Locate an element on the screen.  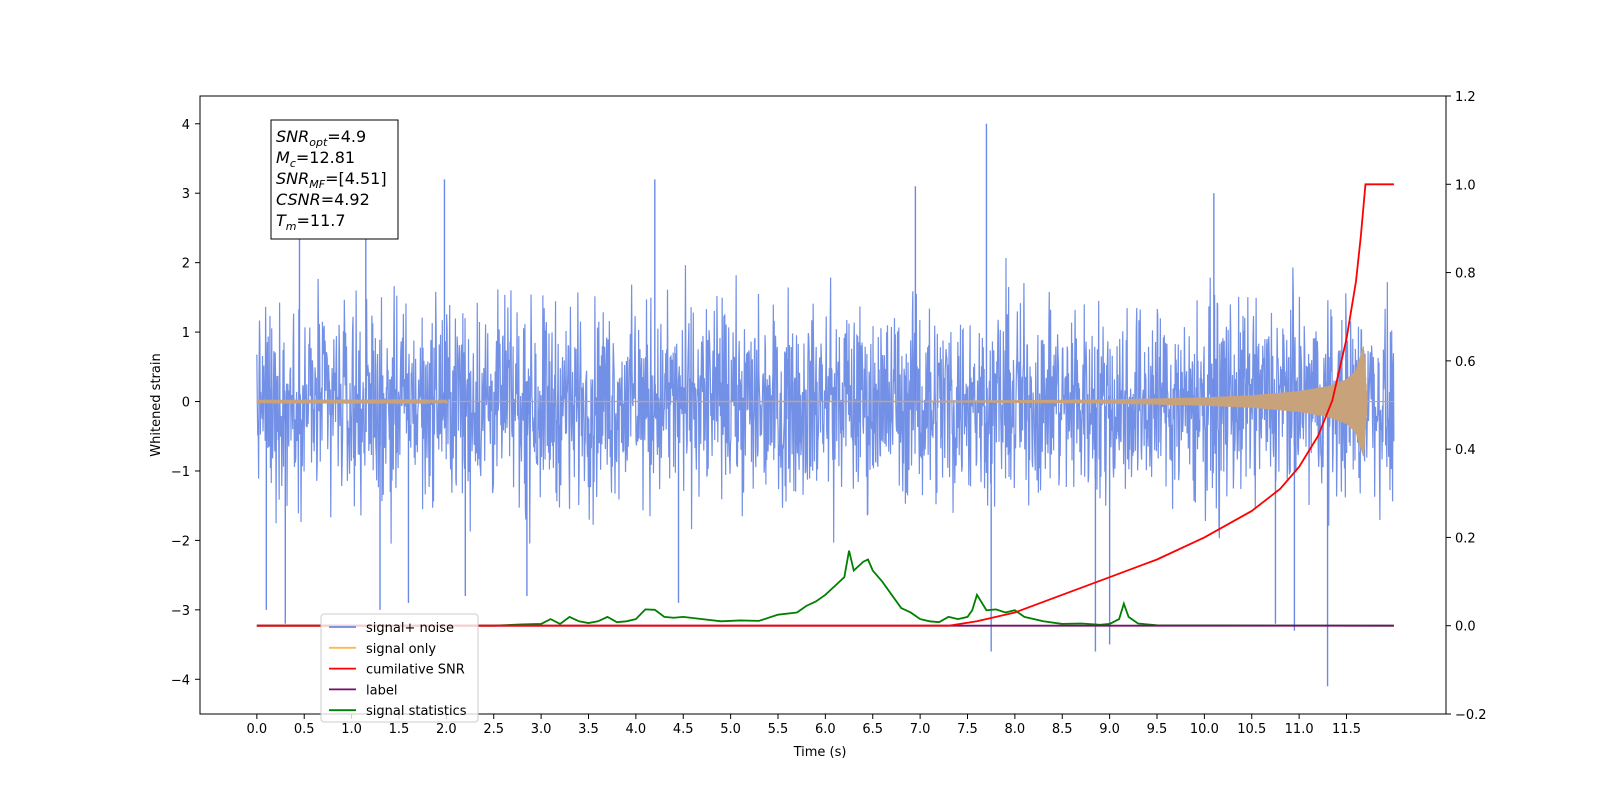
y2-tick-label: 0.2 is located at coordinates (1465, 538).